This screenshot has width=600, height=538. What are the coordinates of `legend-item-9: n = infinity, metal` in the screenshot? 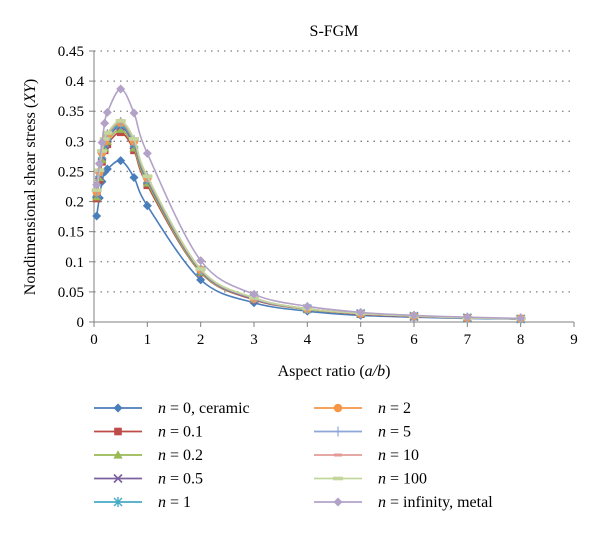 It's located at (403, 502).